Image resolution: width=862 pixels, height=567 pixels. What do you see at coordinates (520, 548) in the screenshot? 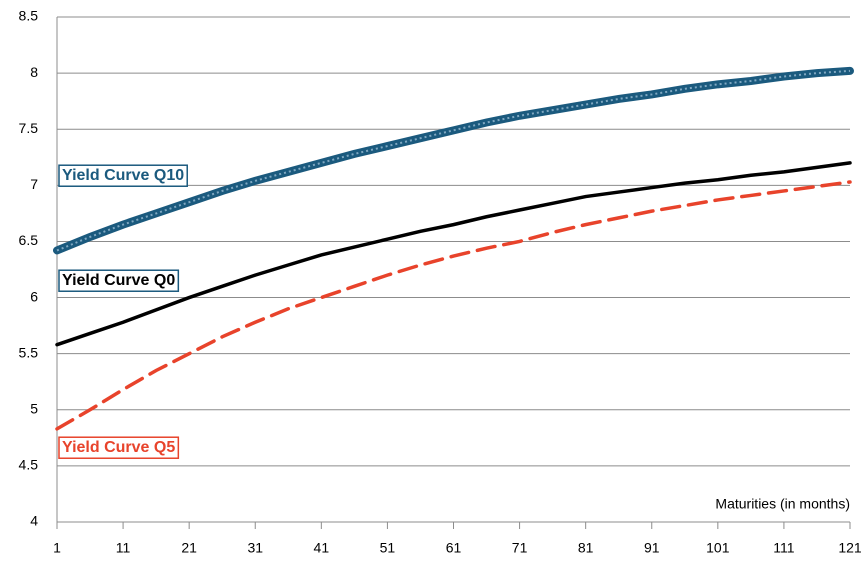
I see `x-tick-label: 71` at bounding box center [520, 548].